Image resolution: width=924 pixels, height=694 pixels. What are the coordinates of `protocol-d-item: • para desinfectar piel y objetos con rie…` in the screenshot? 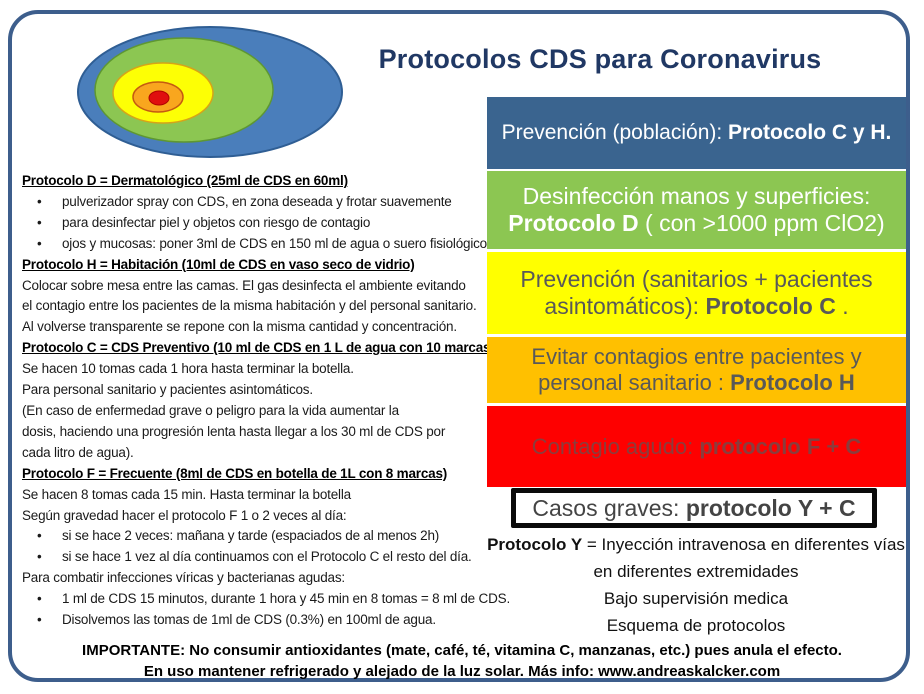 It's located at (253, 223).